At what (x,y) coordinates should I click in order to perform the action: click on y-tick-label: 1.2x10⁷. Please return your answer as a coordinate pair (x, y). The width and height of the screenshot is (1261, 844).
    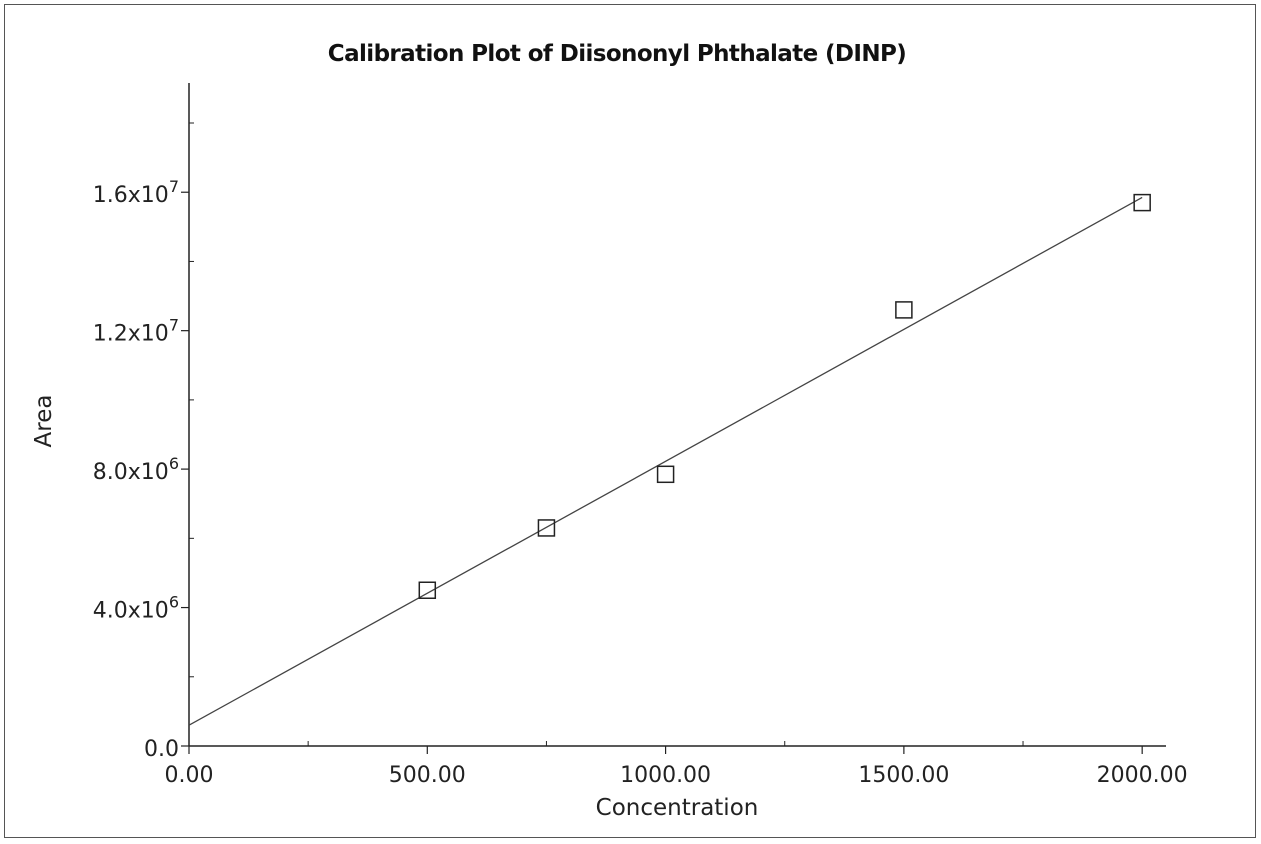
    Looking at the image, I should click on (136, 331).